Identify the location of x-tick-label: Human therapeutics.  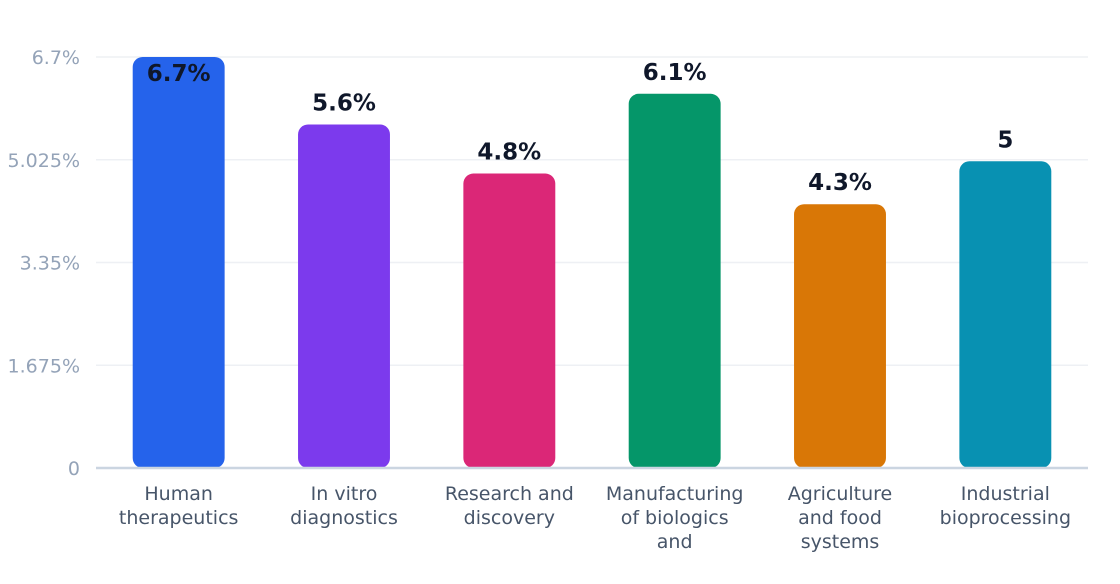
(179, 506).